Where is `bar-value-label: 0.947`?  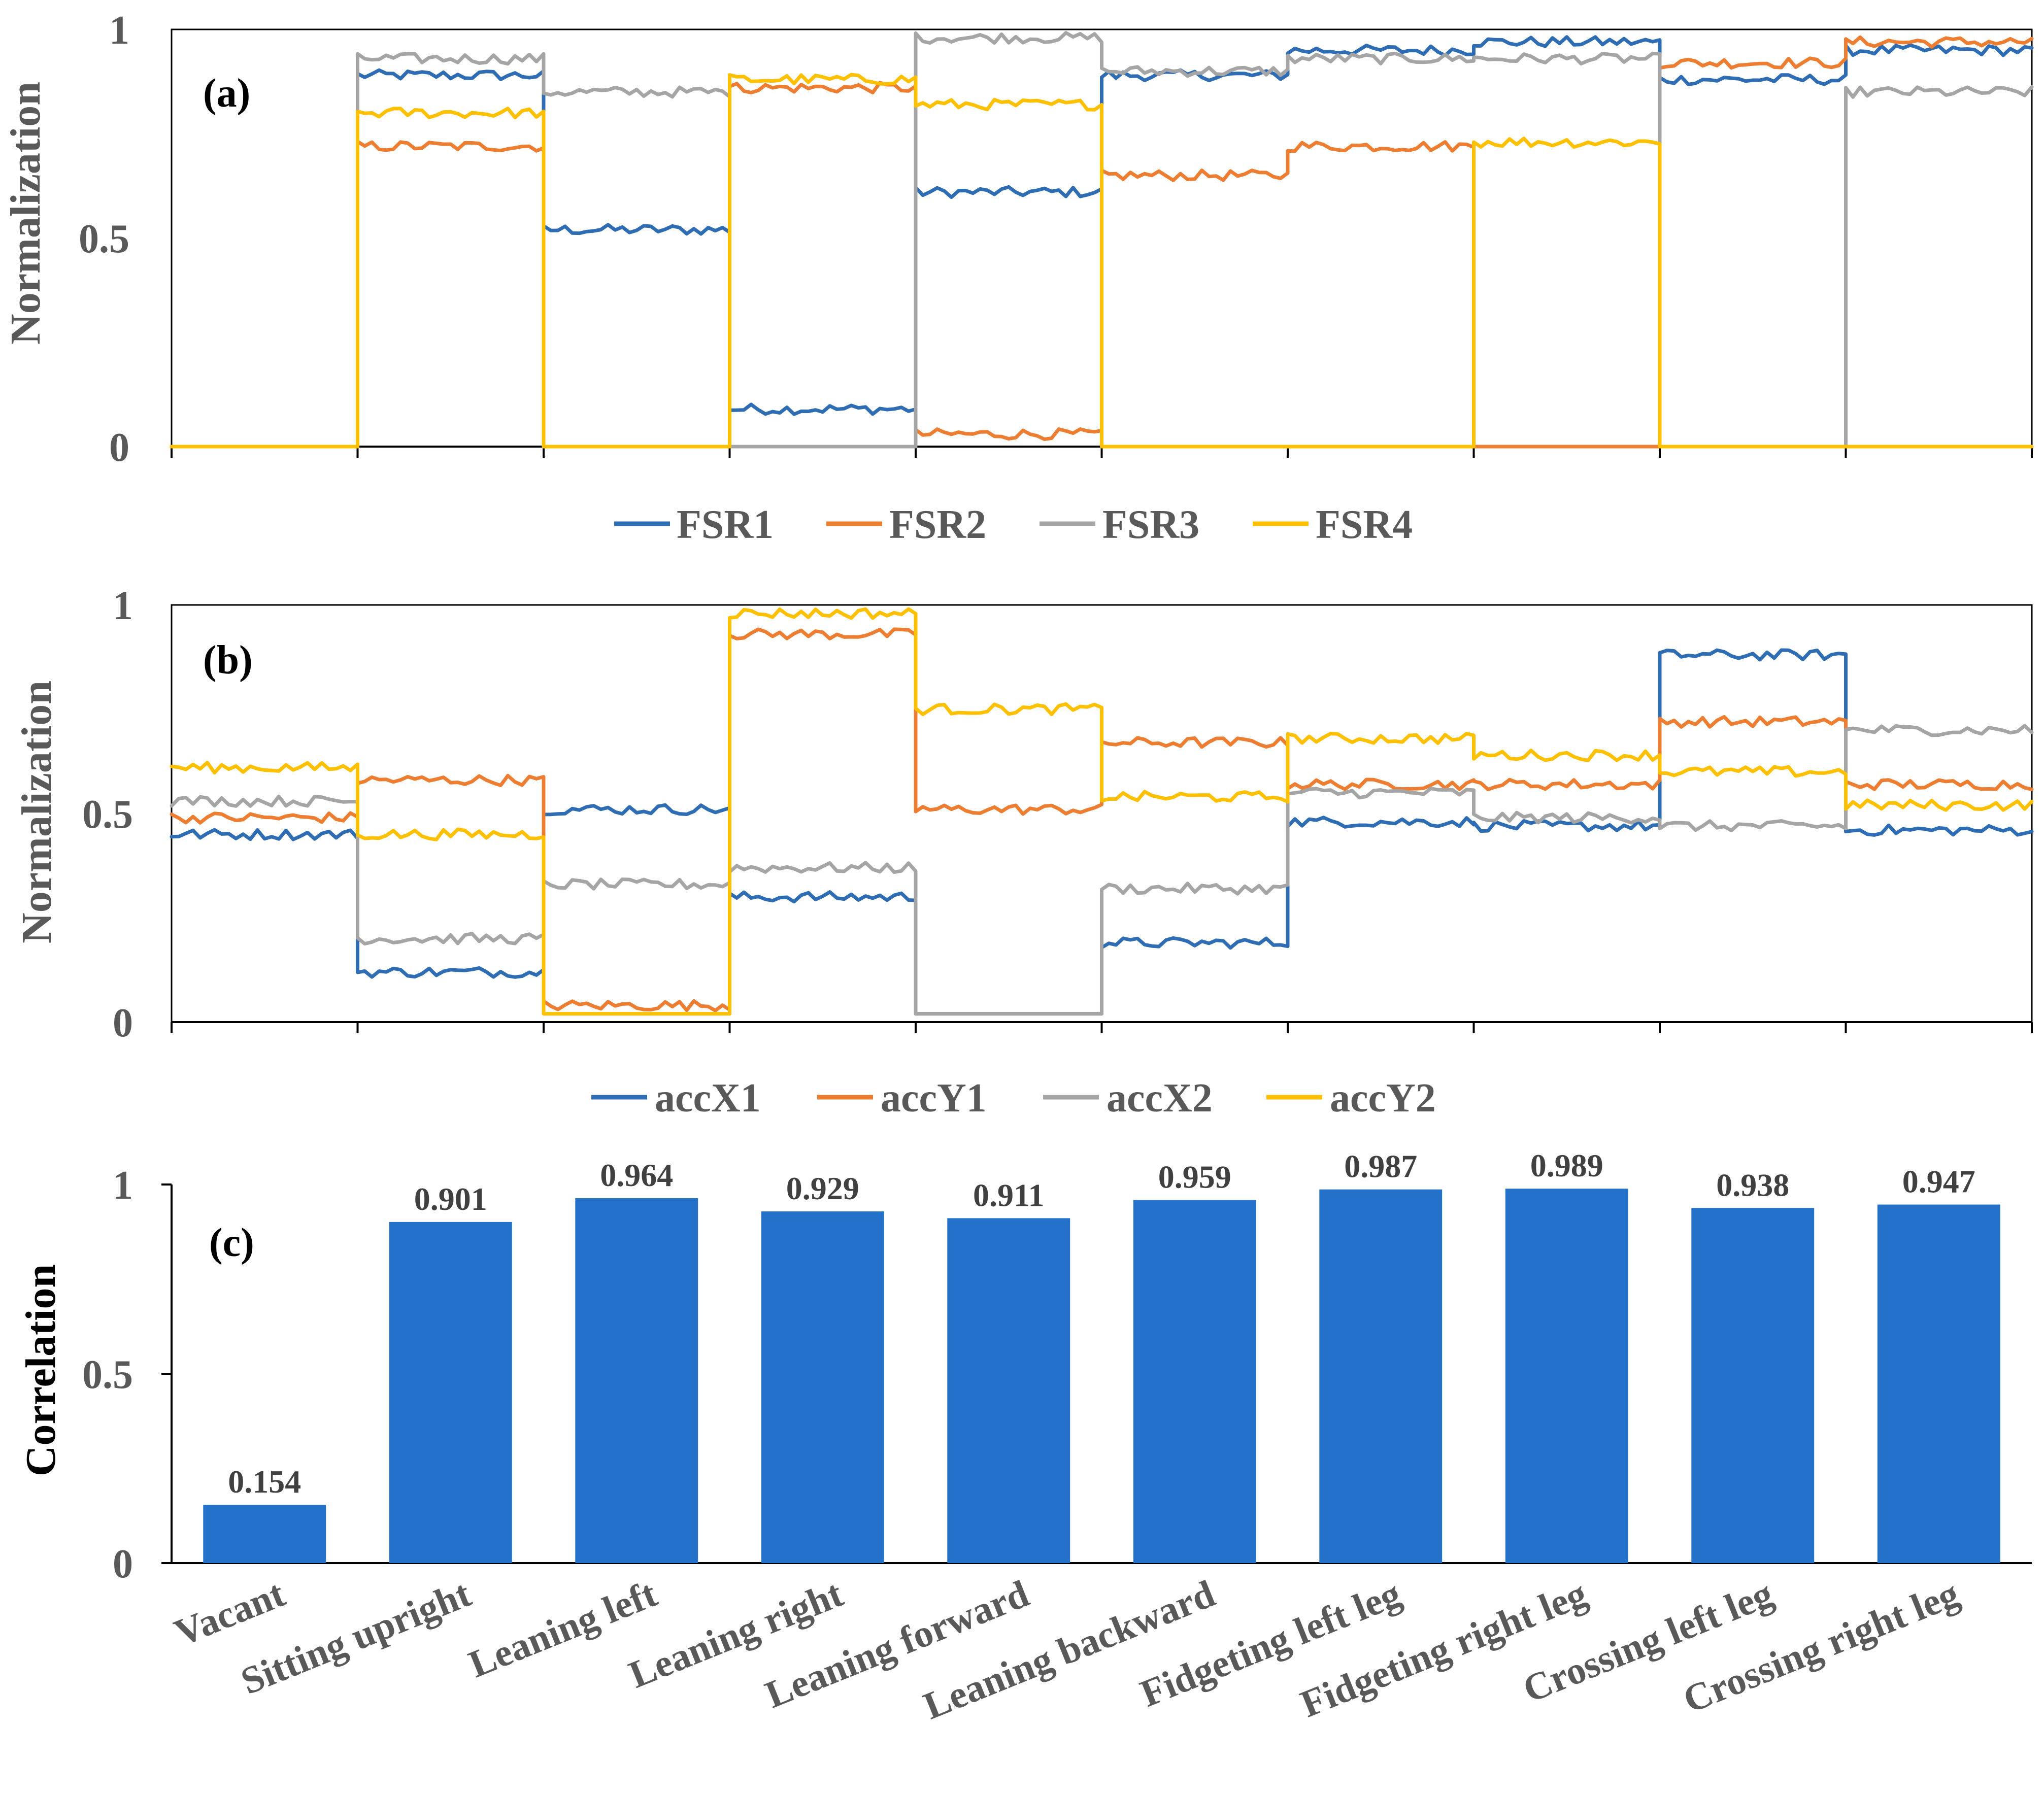 bar-value-label: 0.947 is located at coordinates (1938, 1182).